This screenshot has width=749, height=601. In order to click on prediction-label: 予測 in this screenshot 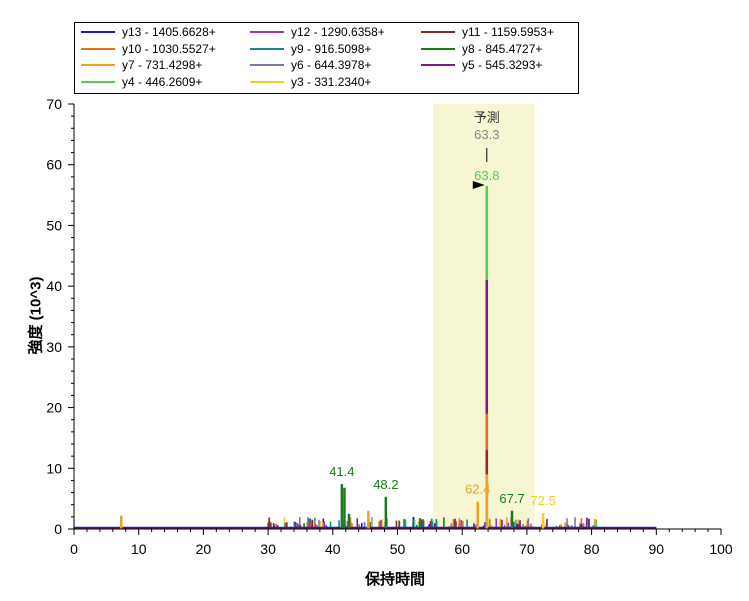, I will do `click(487, 117)`.